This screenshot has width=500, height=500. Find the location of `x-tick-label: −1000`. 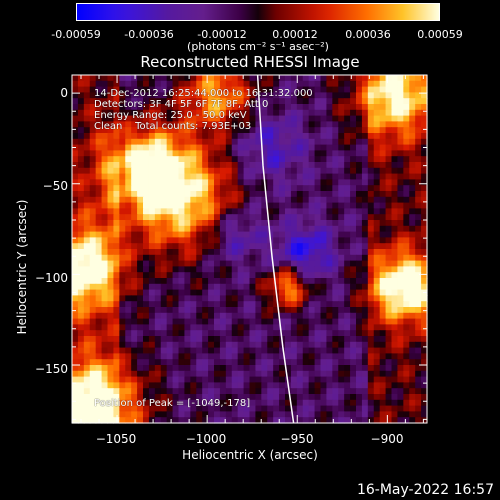

x-tick-label: −1000 is located at coordinates (206, 439).